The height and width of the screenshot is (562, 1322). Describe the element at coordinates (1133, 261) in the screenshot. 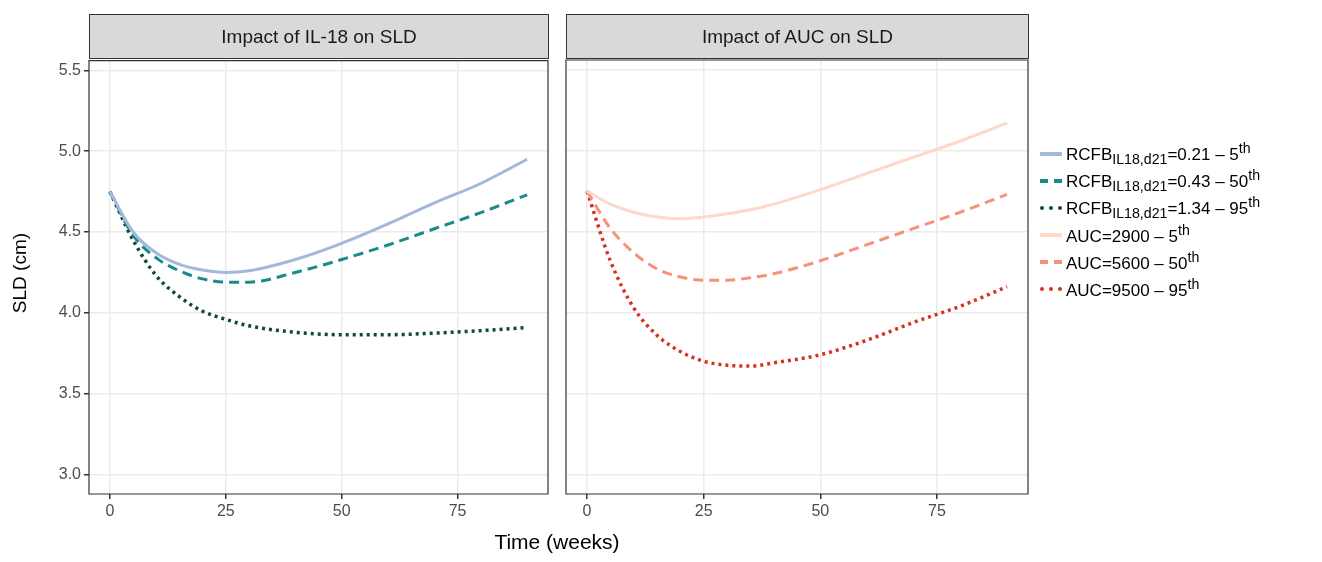

I see `legend-label: AUC=5600 – 50$^{th}$` at that location.